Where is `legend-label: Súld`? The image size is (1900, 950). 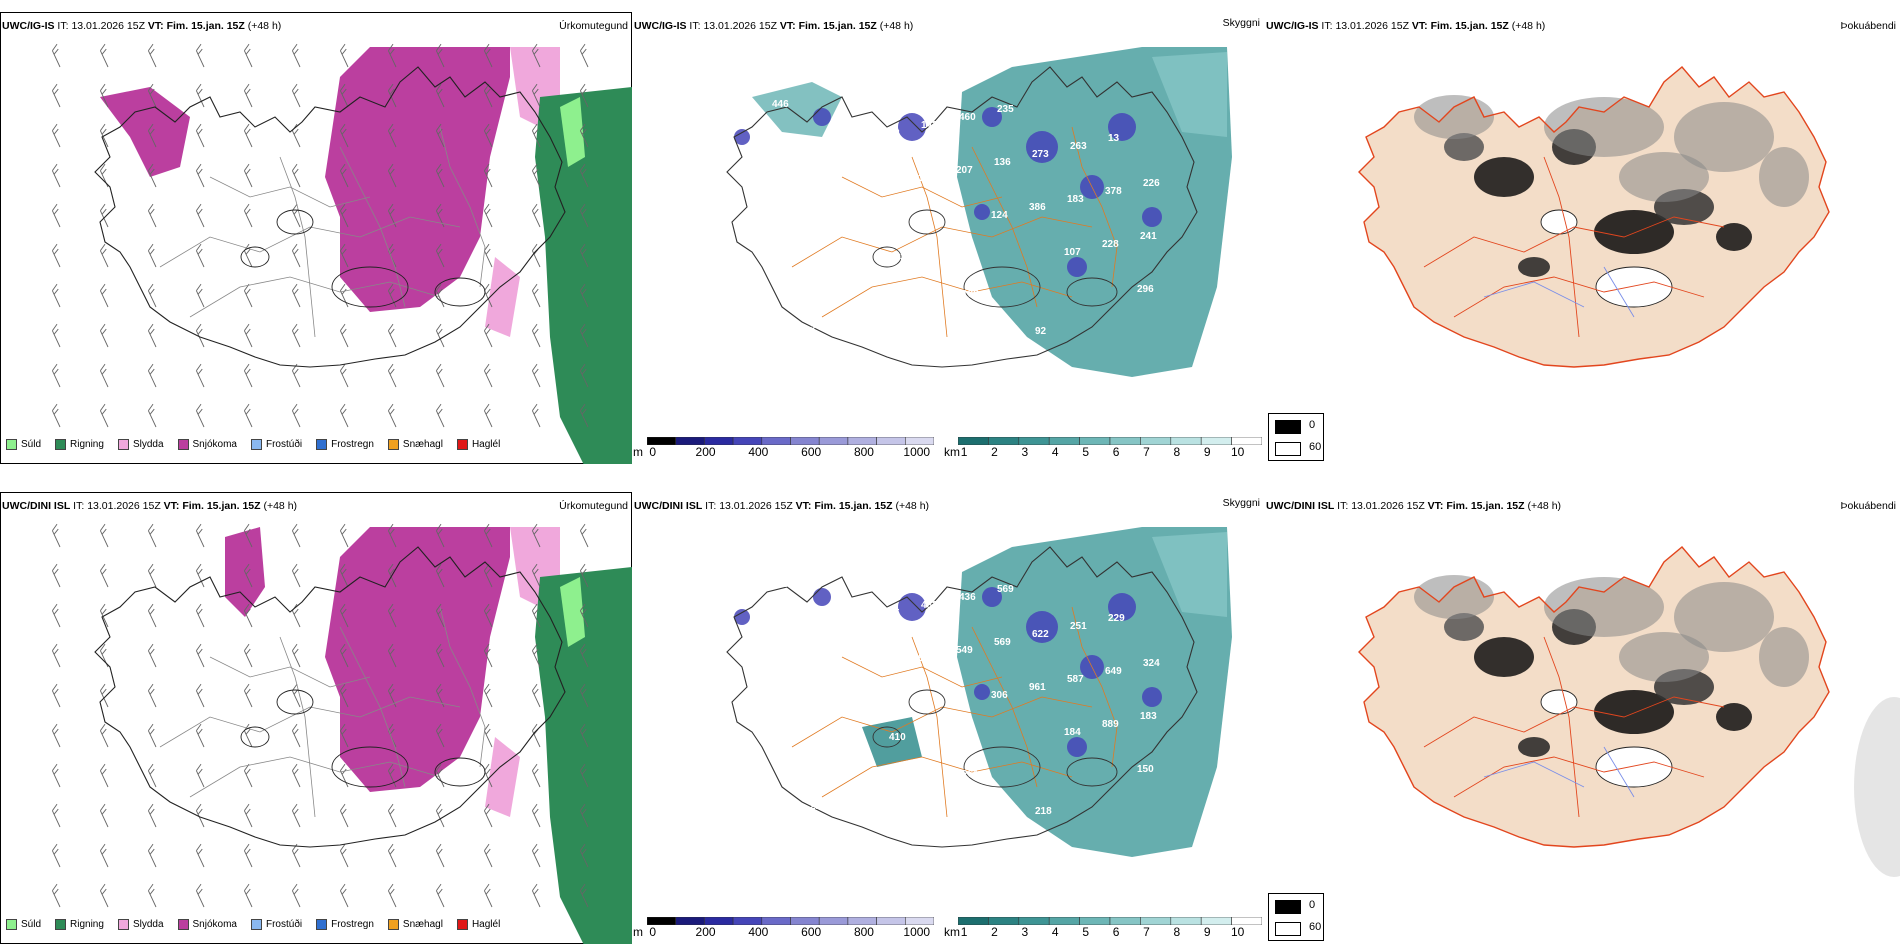
legend-label: Súld is located at coordinates (31, 444).